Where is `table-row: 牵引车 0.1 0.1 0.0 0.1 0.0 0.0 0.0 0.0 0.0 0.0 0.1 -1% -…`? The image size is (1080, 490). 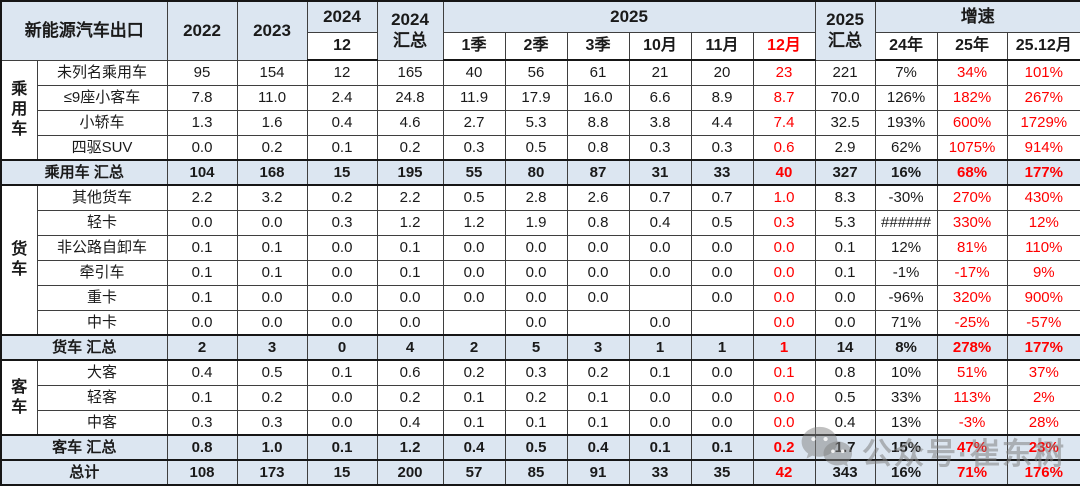
table-row: 牵引车 0.1 0.1 0.0 0.1 0.0 0.0 0.0 0.0 0.0 0.0 0.1 -1% -… is located at coordinates (540, 272).